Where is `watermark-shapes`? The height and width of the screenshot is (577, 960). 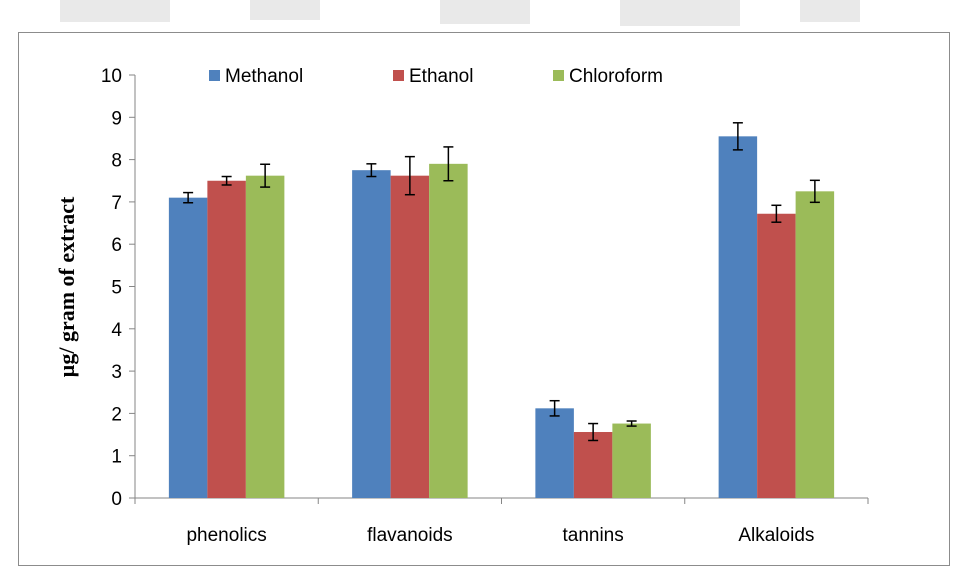 watermark-shapes is located at coordinates (460, 13).